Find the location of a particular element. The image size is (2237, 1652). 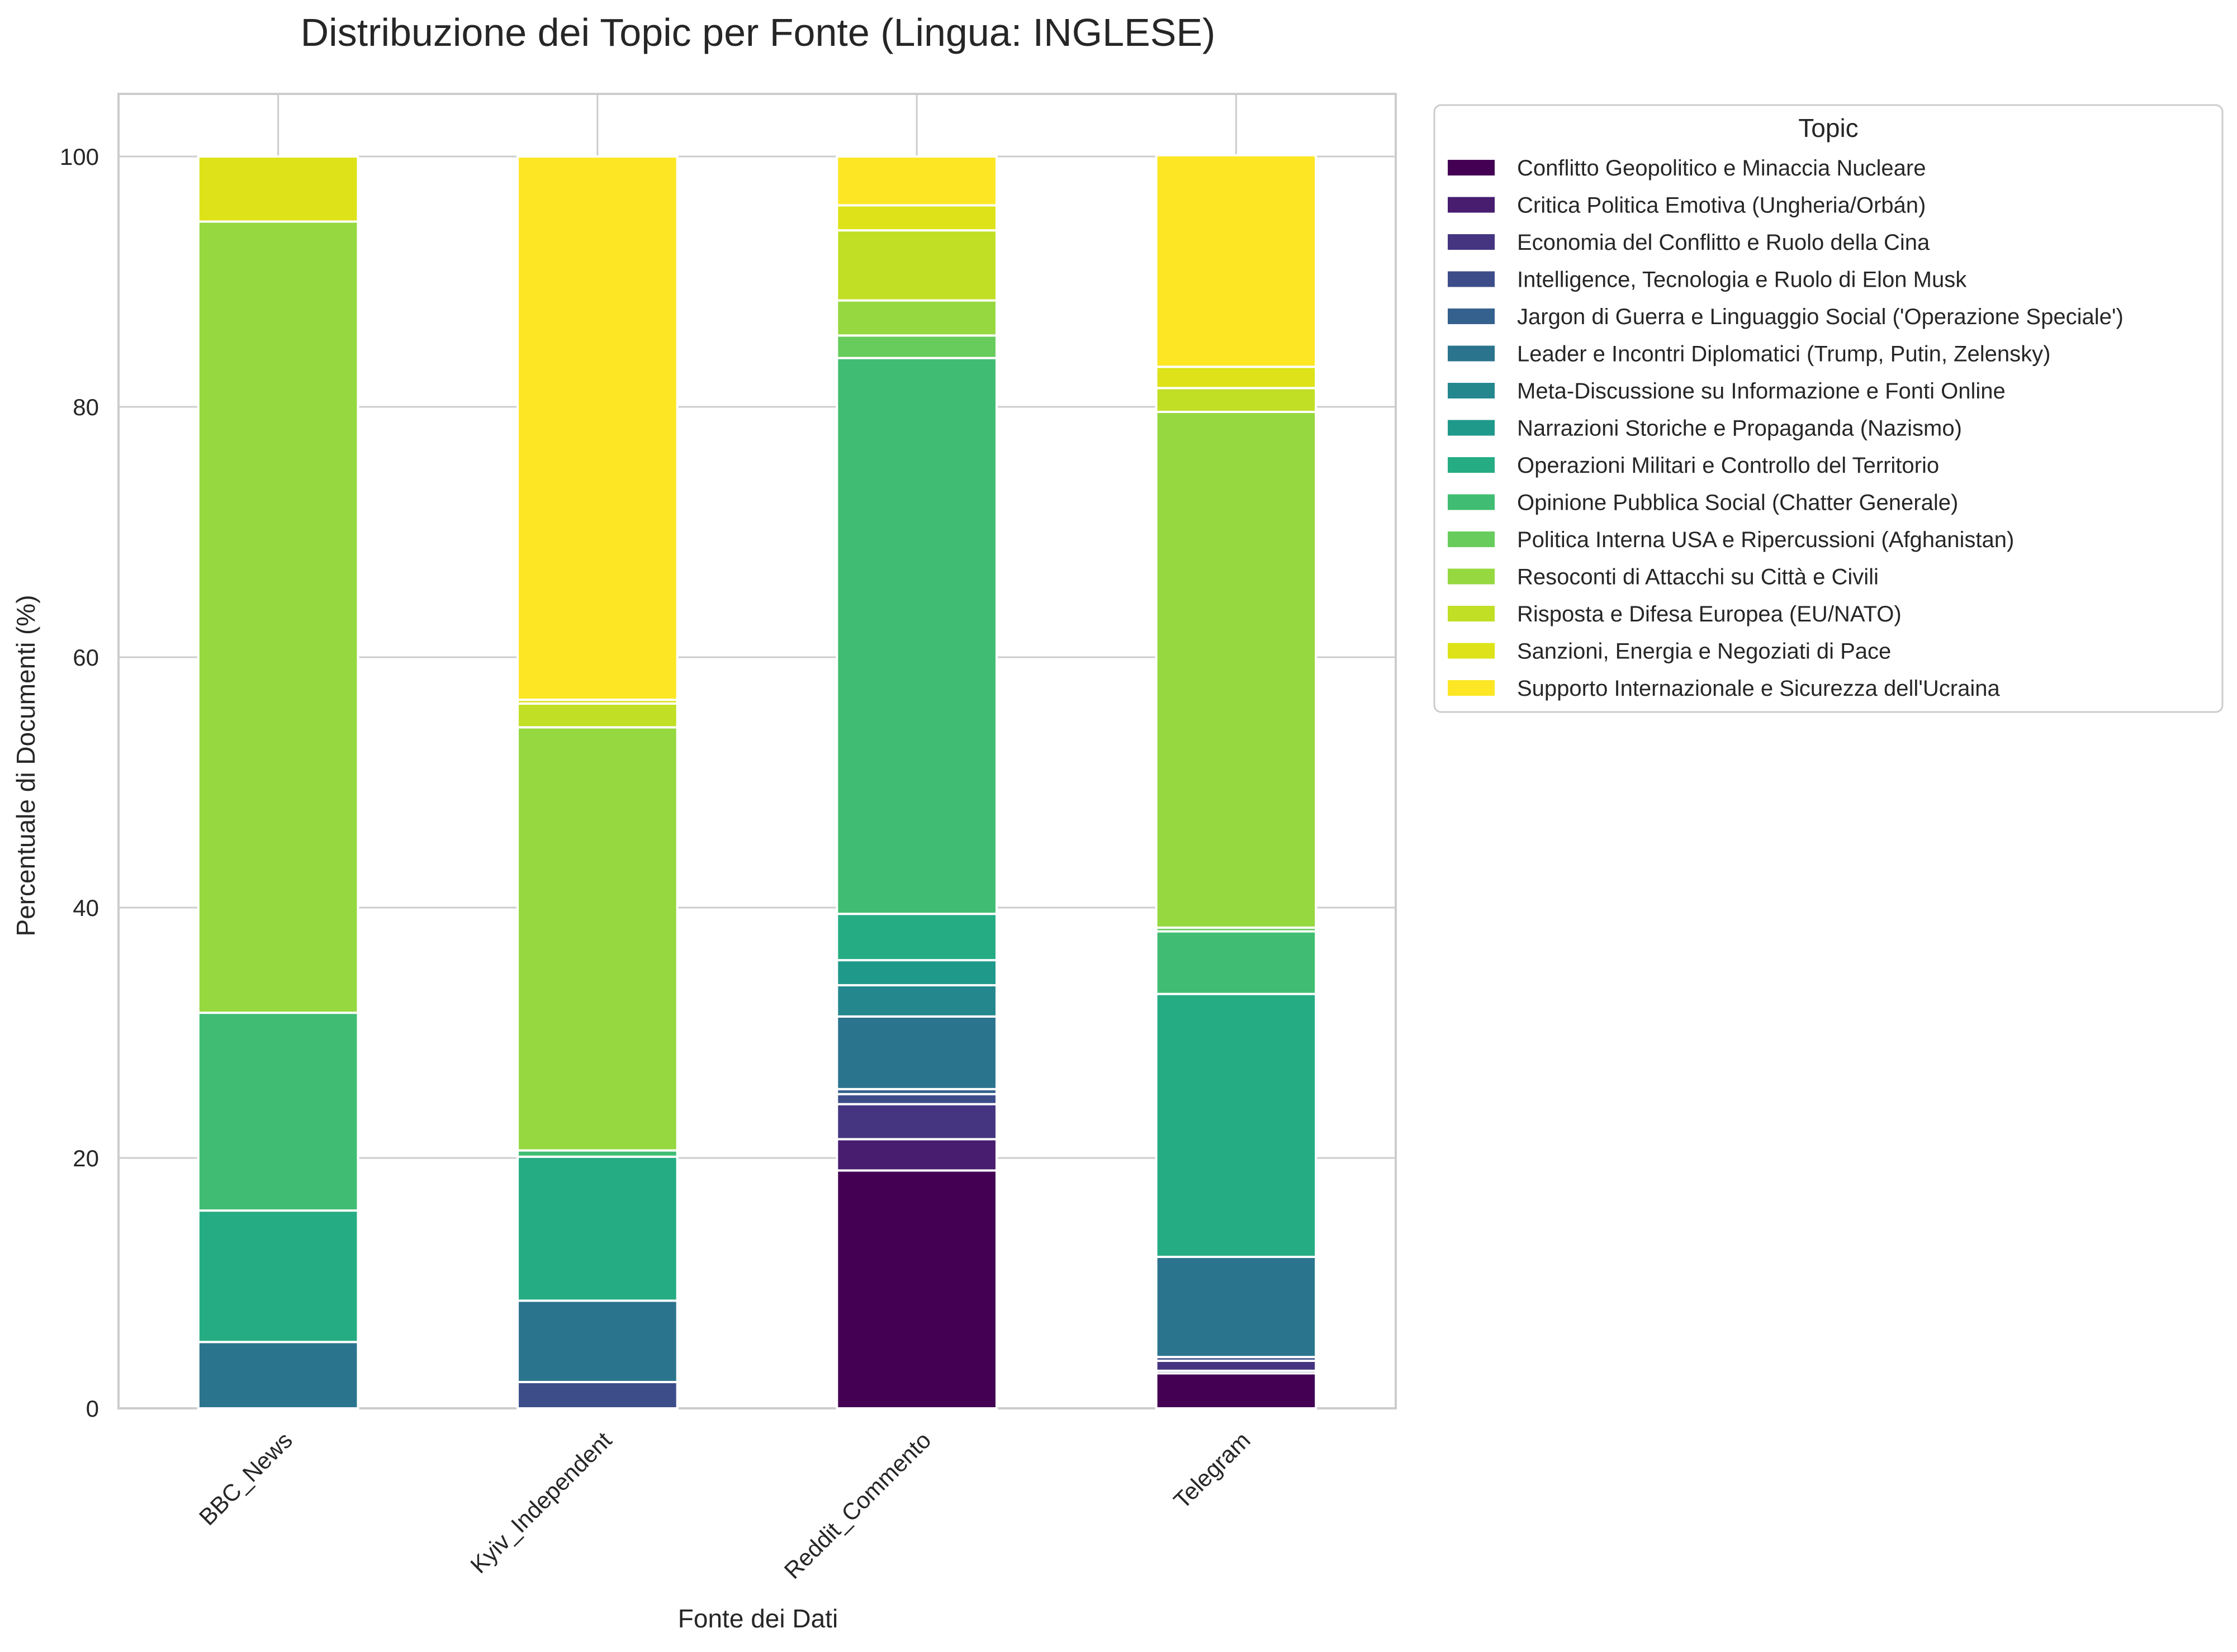

x-tick-label: Reddit_Commento is located at coordinates (857, 1505).